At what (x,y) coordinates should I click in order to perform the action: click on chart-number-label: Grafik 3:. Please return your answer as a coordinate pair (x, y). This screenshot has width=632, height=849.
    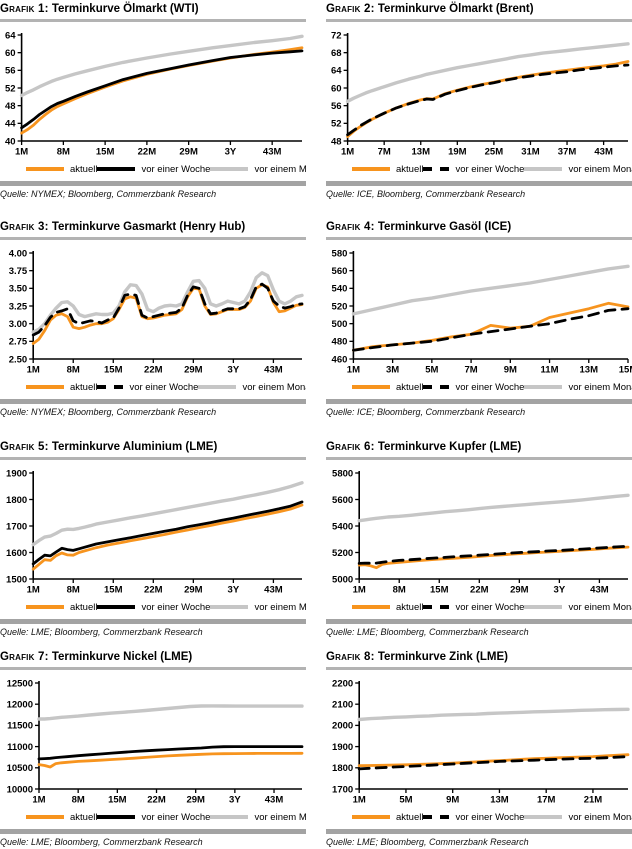
    Looking at the image, I should click on (24, 227).